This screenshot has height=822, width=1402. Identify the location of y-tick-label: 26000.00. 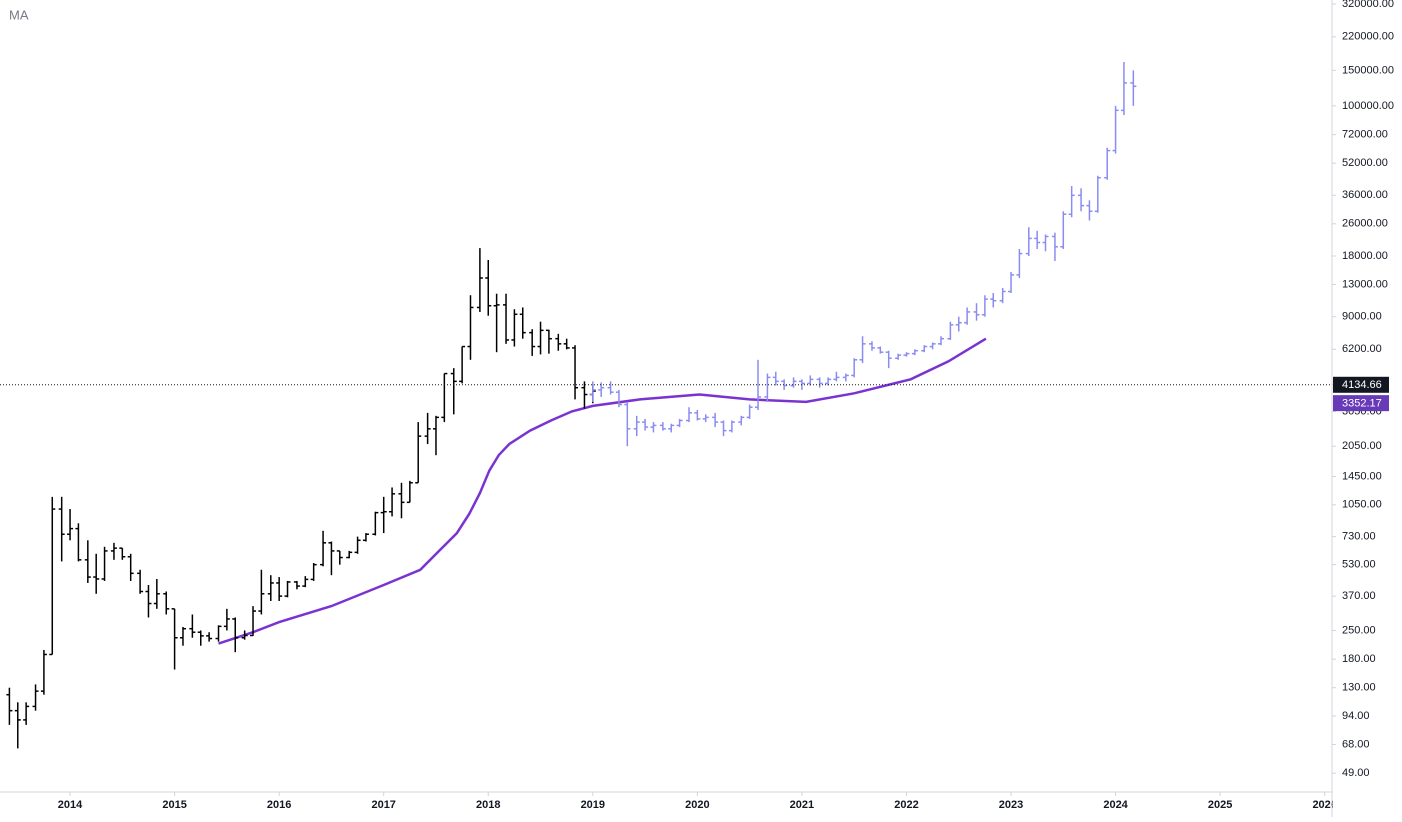
(1365, 224).